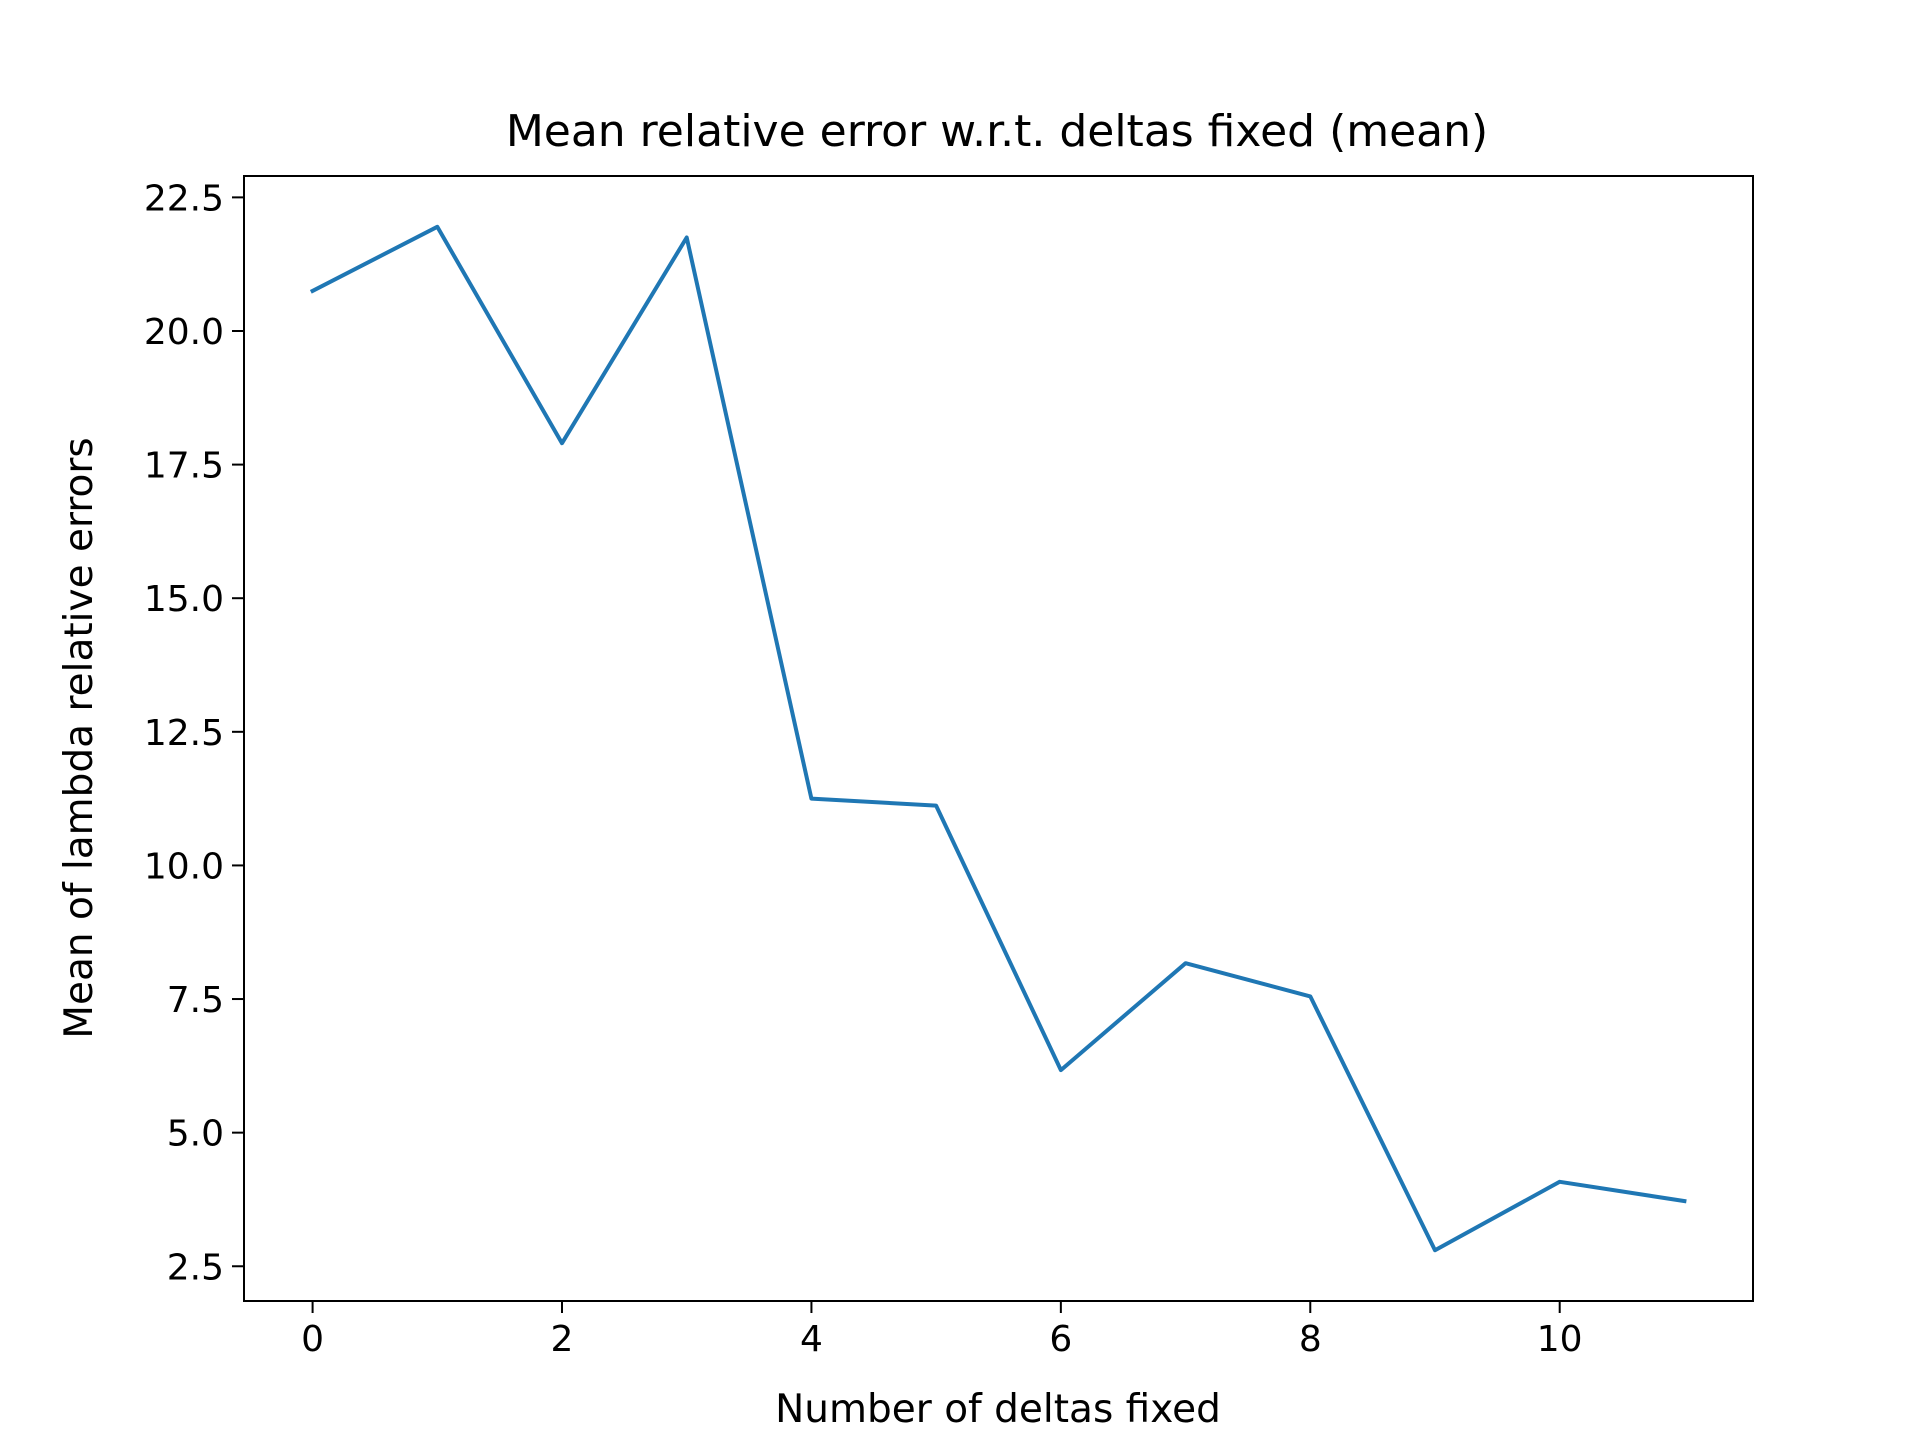 This screenshot has height=1440, width=1920. What do you see at coordinates (184, 466) in the screenshot?
I see `y-tick-label: 17.5` at bounding box center [184, 466].